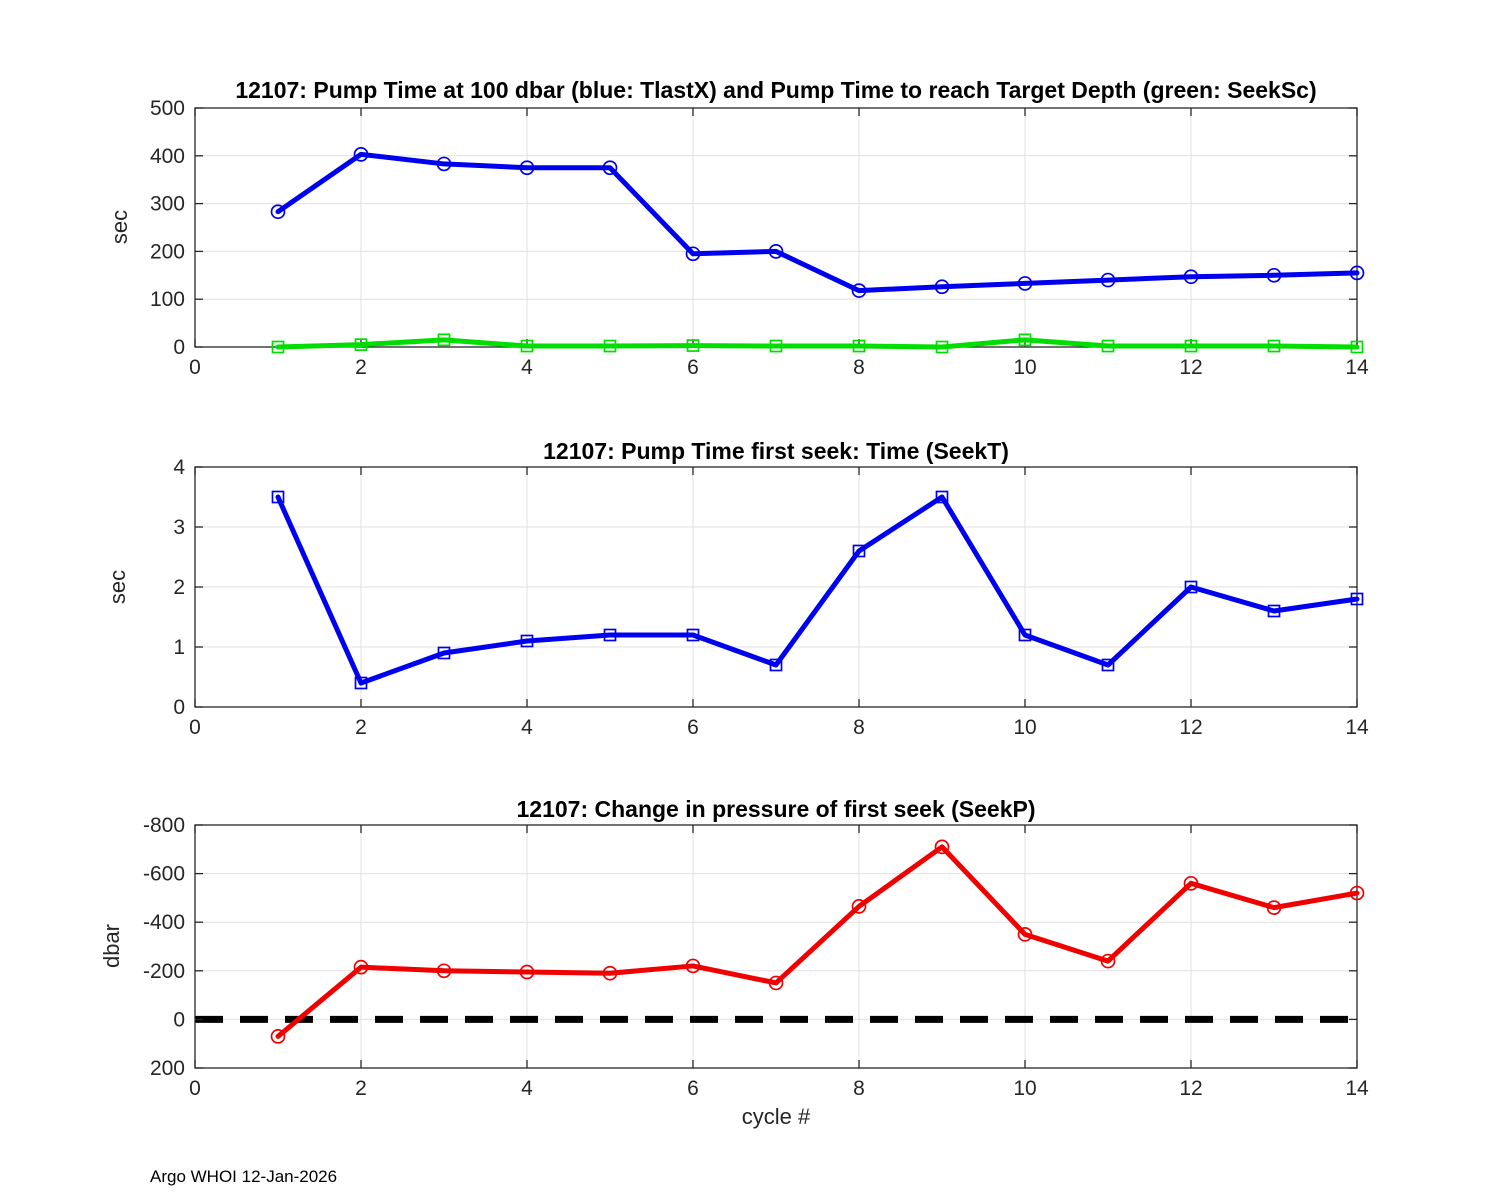 This screenshot has width=1500, height=1200. I want to click on chart3-y-axis-label: dbar, so click(111, 946).